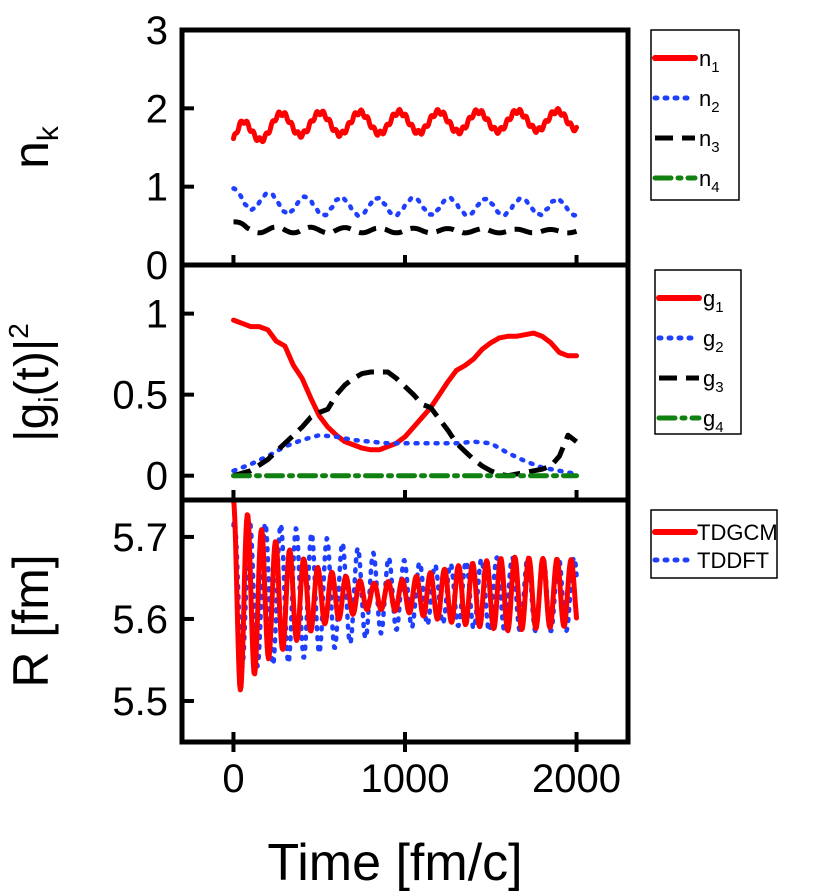  Describe the element at coordinates (157, 109) in the screenshot. I see `y-tick-label: 2` at that location.